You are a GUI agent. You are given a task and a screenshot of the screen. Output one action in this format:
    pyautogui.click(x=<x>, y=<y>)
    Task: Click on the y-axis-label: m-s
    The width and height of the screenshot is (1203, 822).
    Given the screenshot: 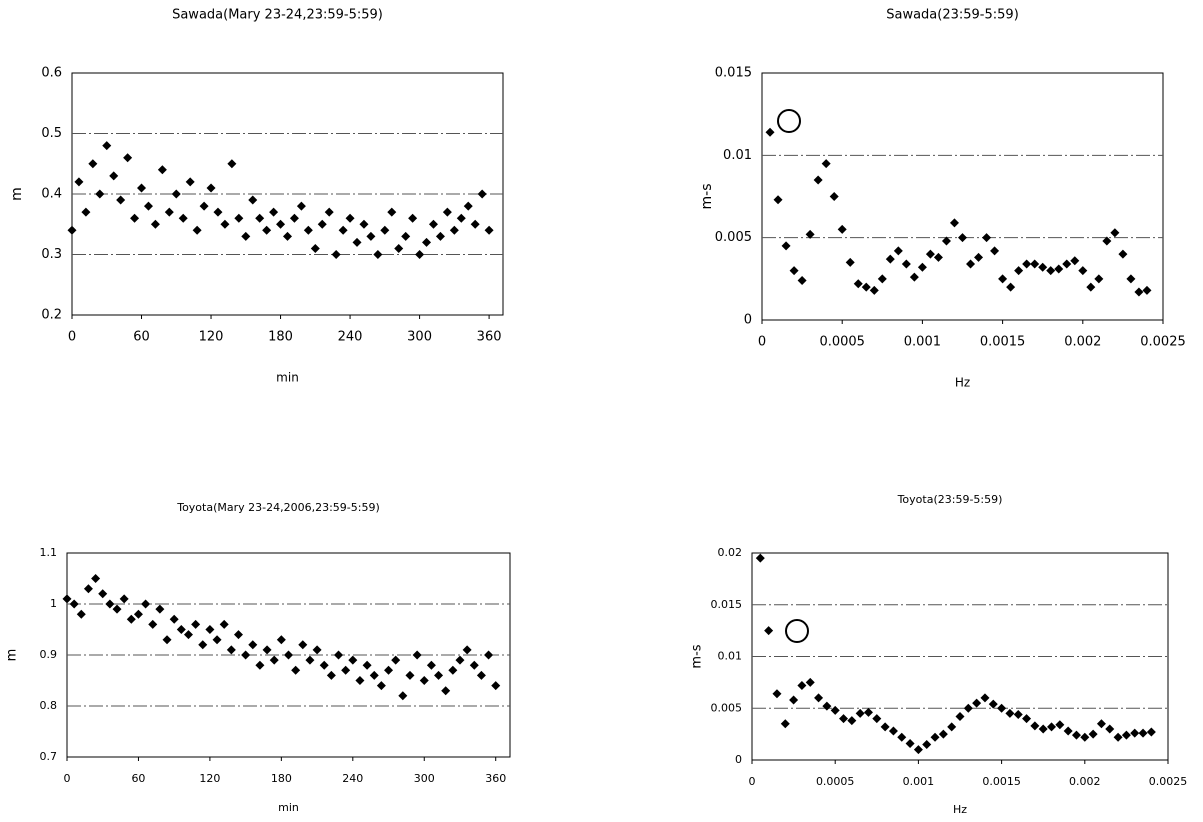 What is the action you would take?
    pyautogui.click(x=697, y=656)
    